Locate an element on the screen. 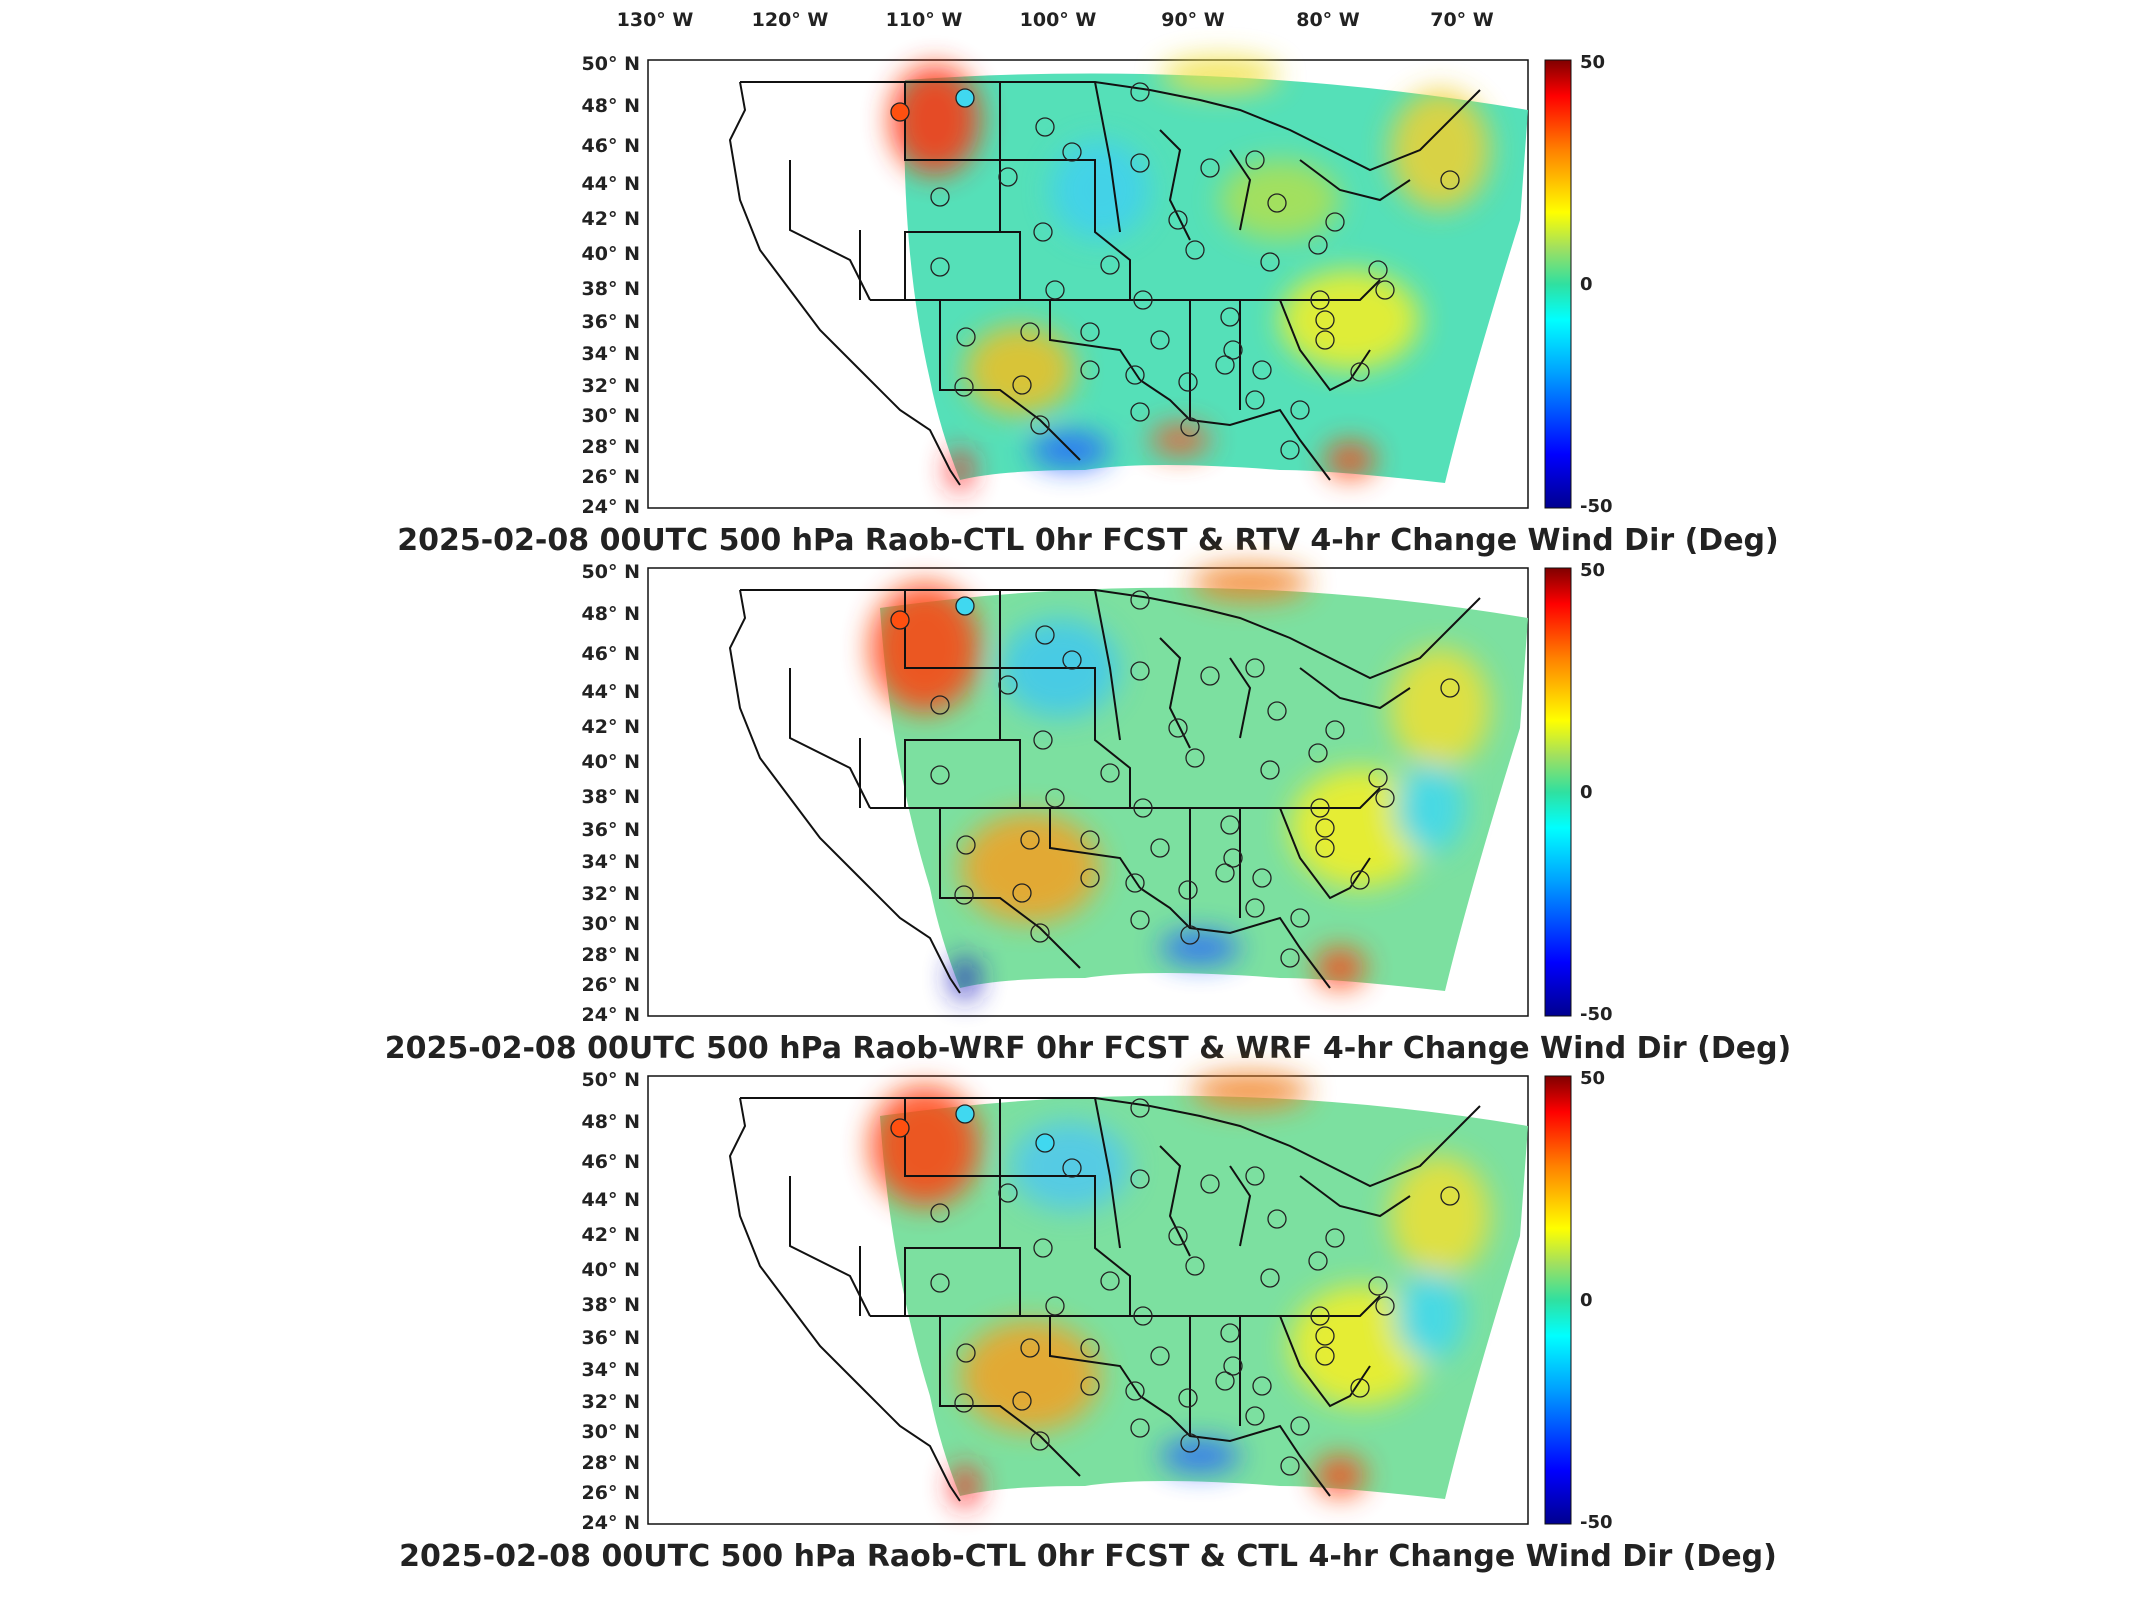 Image resolution: width=2133 pixels, height=1600 pixels. lon-label: 130° W is located at coordinates (655, 20).